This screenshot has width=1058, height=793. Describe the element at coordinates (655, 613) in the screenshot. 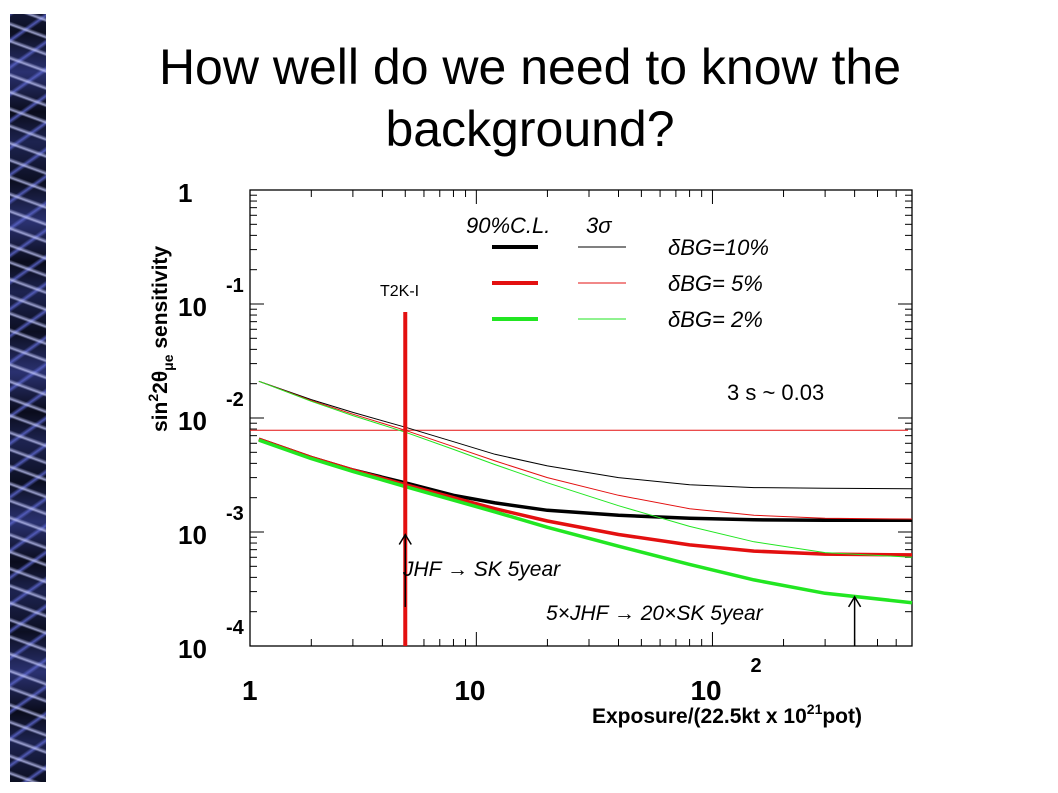

I see `annotation-label: 5×JHF → 20×SK 5year` at that location.